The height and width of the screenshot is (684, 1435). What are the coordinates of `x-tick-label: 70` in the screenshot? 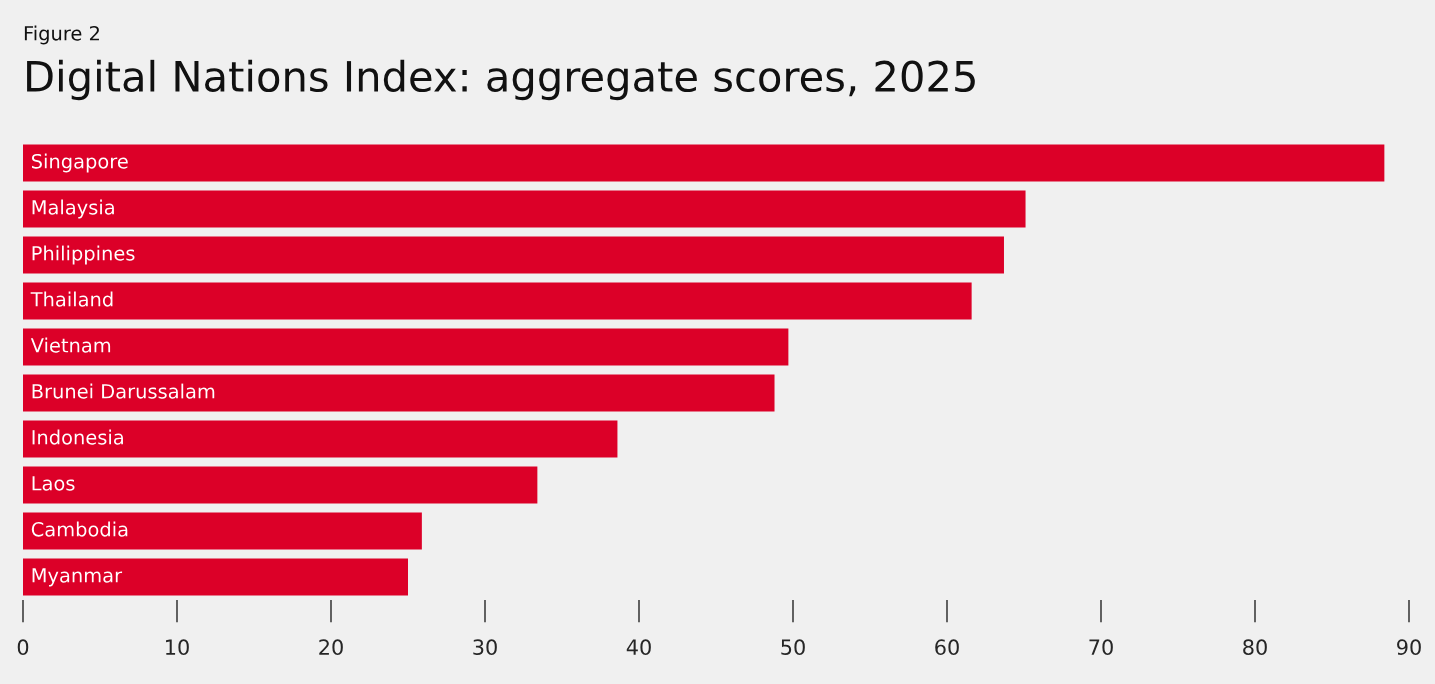 It's located at (1101, 647).